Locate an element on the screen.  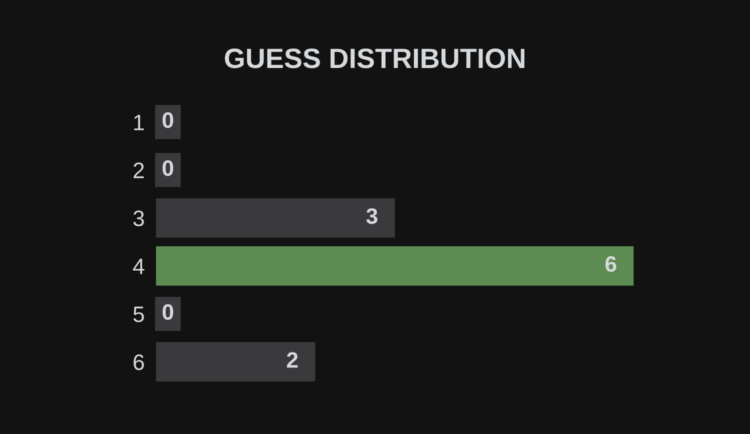
y-tick-label: 2 is located at coordinates (139, 170).